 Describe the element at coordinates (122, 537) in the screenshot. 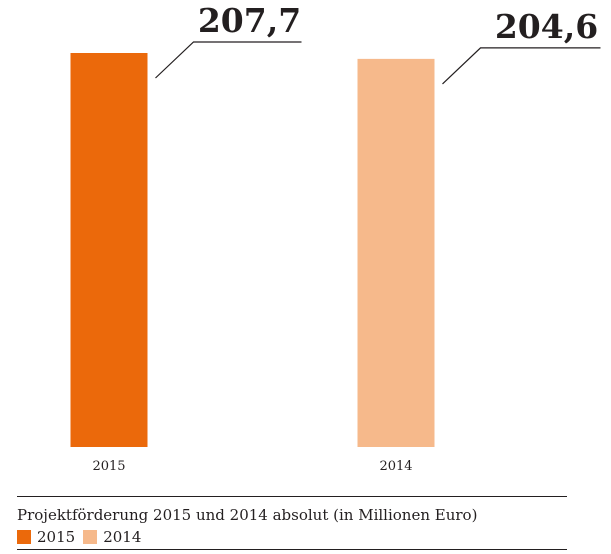

I see `legend-label-2014: 2014` at that location.